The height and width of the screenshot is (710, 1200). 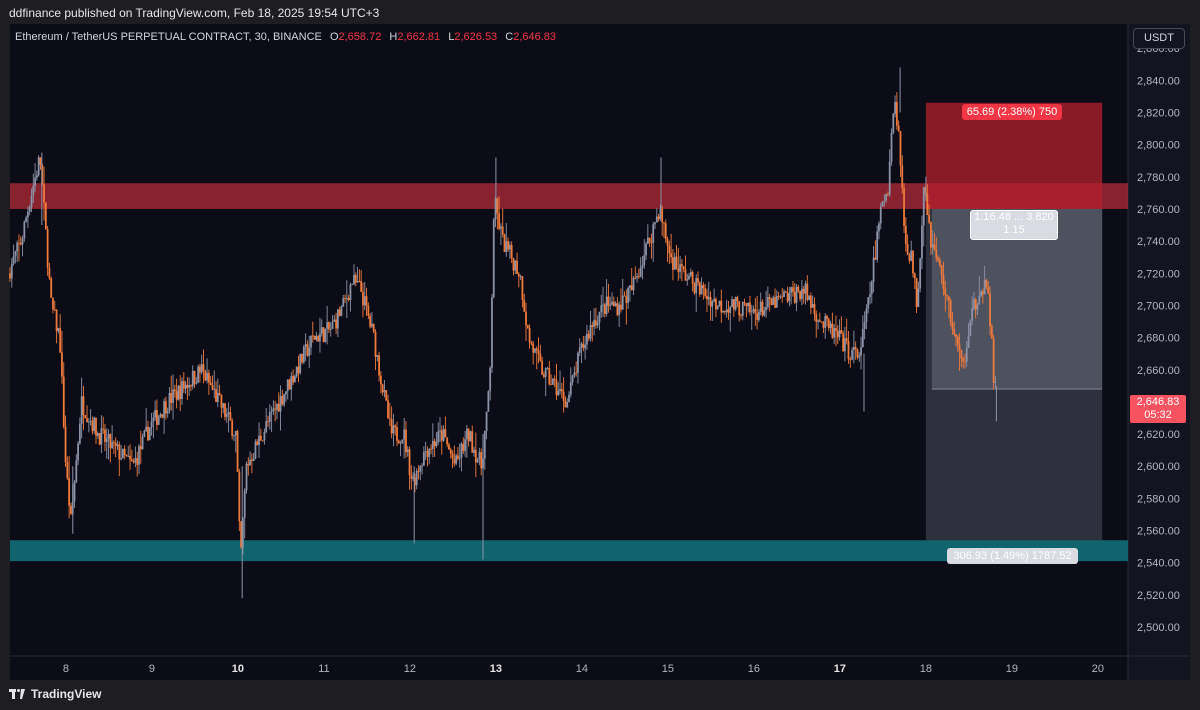 What do you see at coordinates (393, 37) in the screenshot?
I see `high-label: H` at bounding box center [393, 37].